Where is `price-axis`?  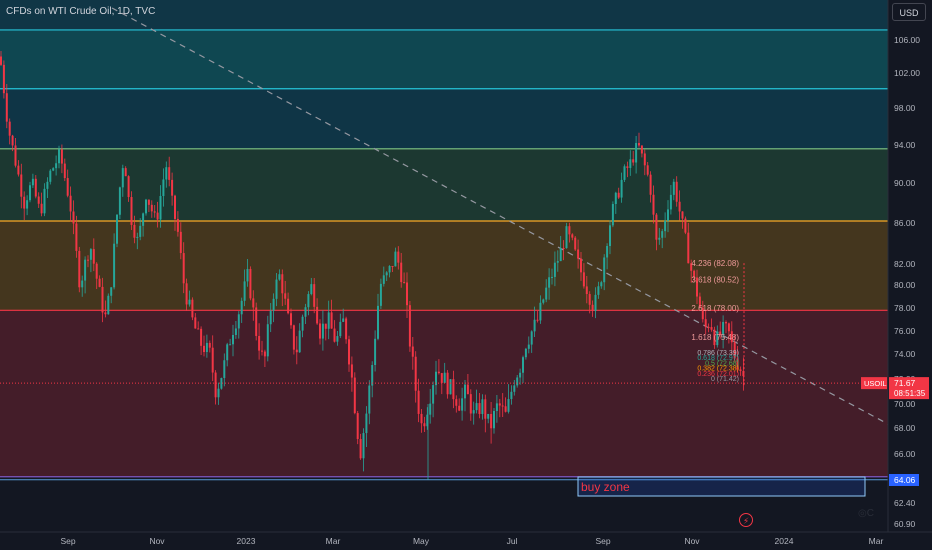
price-axis is located at coordinates (910, 275).